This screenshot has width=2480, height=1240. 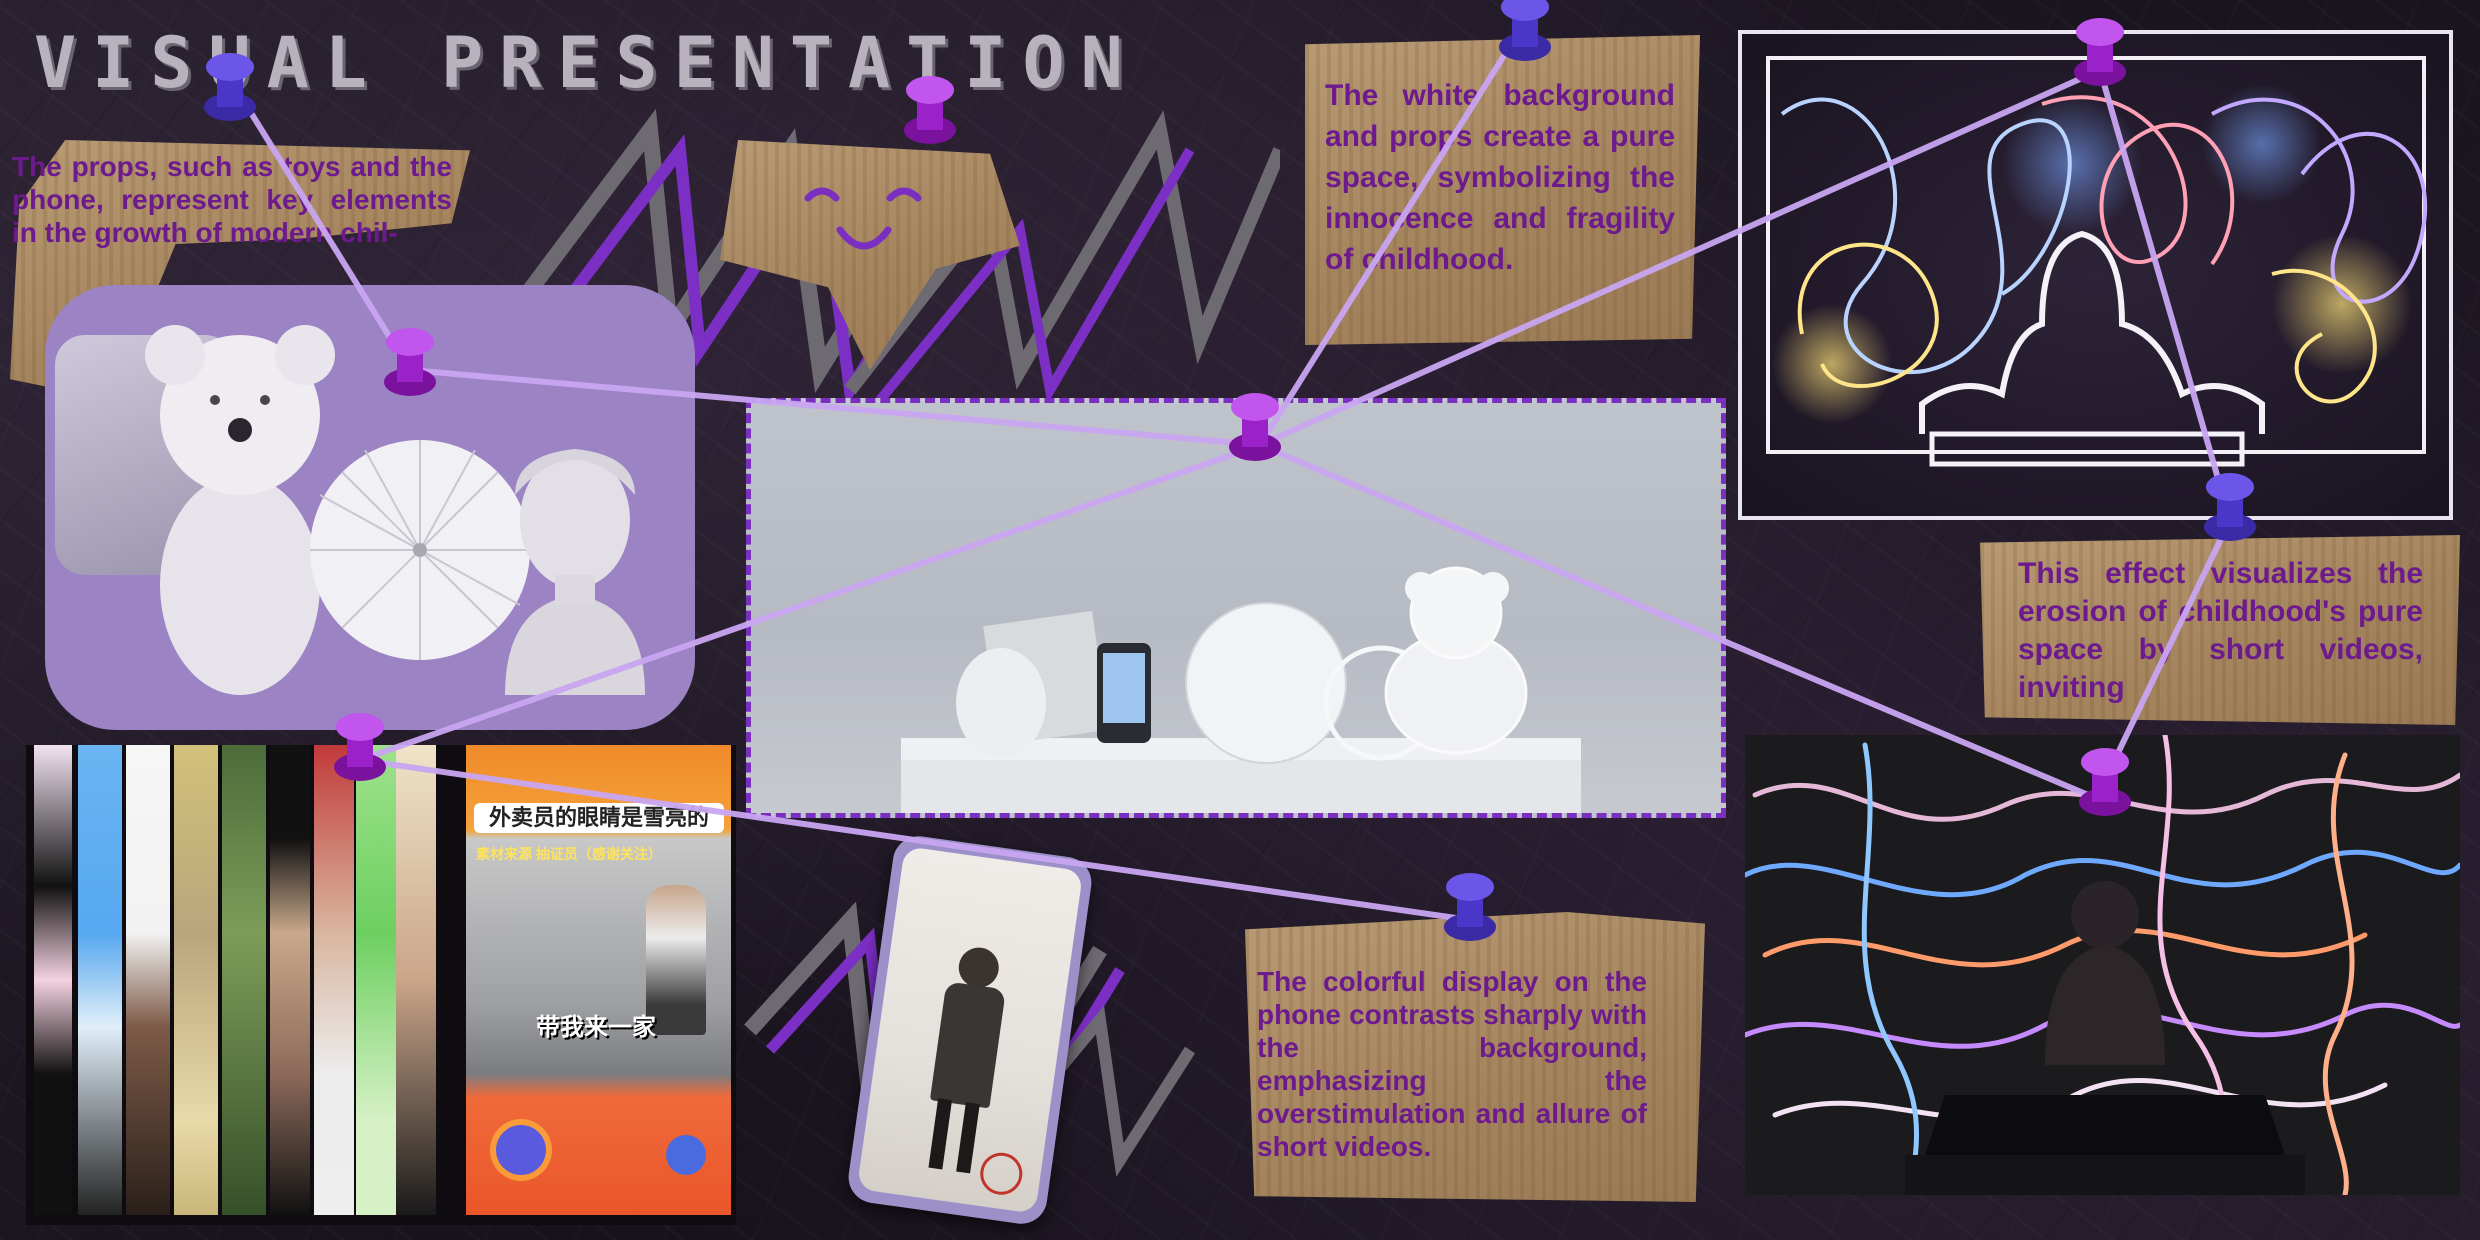 I want to click on light-drawing-artwork, so click(x=2095, y=275).